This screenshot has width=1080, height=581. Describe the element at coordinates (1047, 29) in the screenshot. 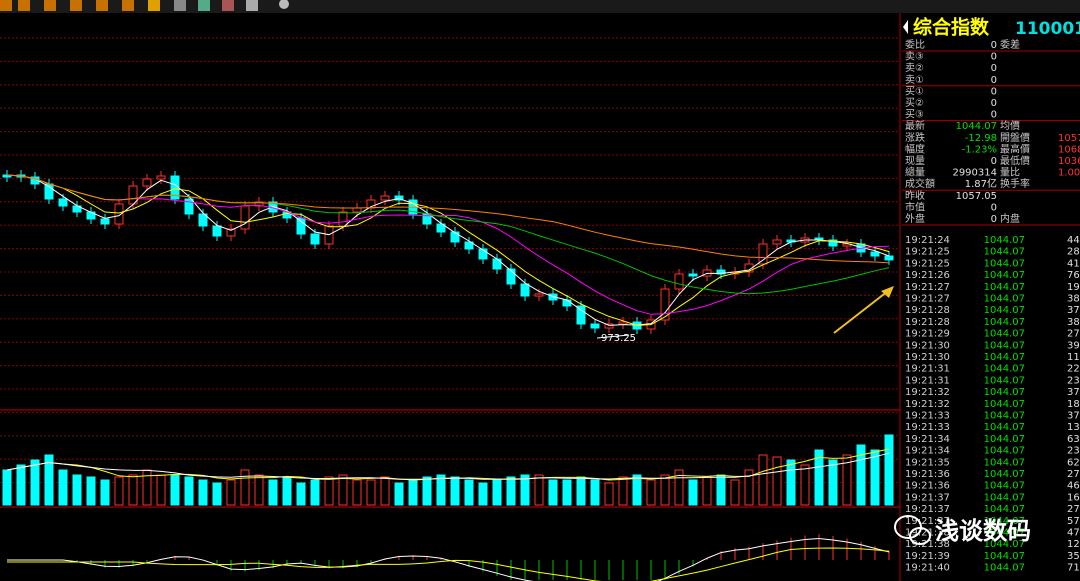

I see `index-code: 110001` at that location.